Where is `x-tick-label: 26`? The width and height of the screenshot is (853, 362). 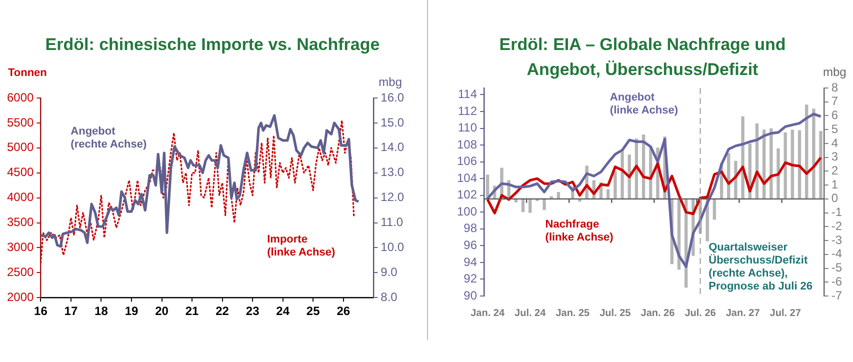
x-tick-label: 26 is located at coordinates (343, 311).